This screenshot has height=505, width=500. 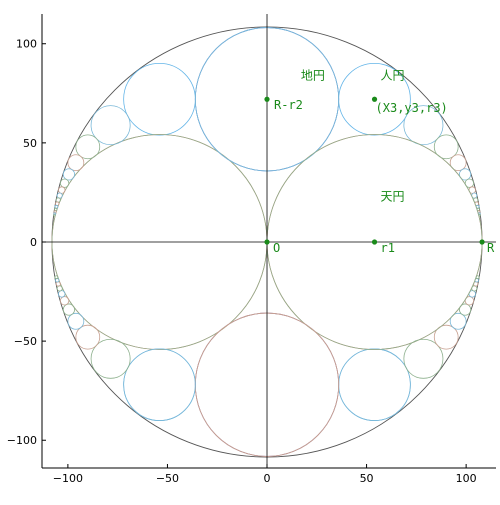 I want to click on y-tick-label: −50, so click(x=25, y=341).